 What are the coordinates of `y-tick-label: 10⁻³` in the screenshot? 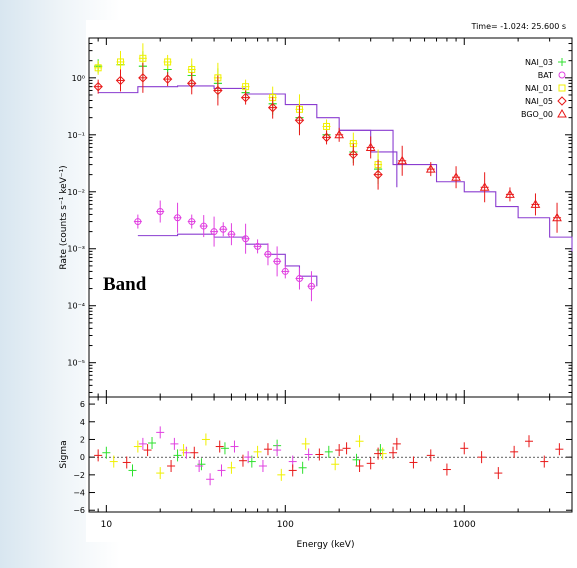 It's located at (76, 249).